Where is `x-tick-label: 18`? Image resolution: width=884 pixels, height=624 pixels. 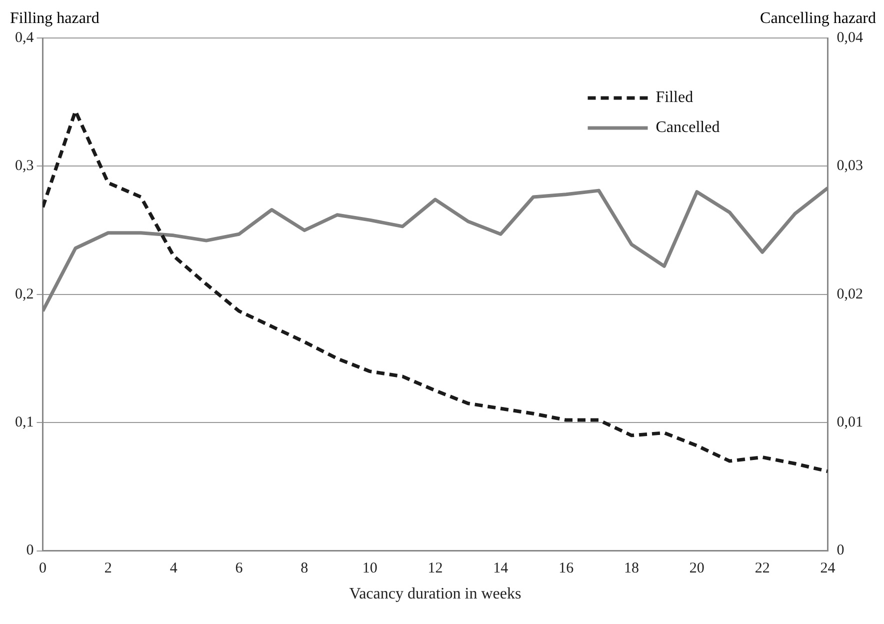
x-tick-label: 18 is located at coordinates (631, 568).